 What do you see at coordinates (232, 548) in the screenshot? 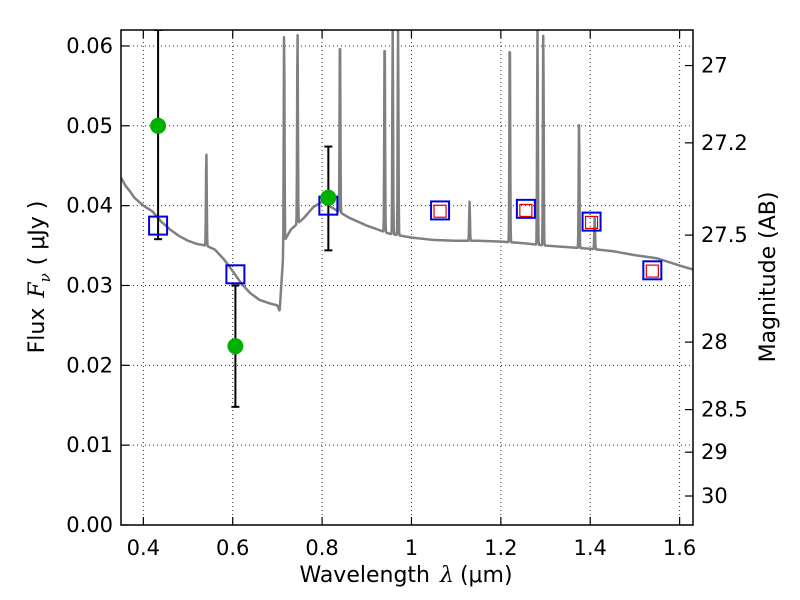
I see `x-tick-label: 0.6` at bounding box center [232, 548].